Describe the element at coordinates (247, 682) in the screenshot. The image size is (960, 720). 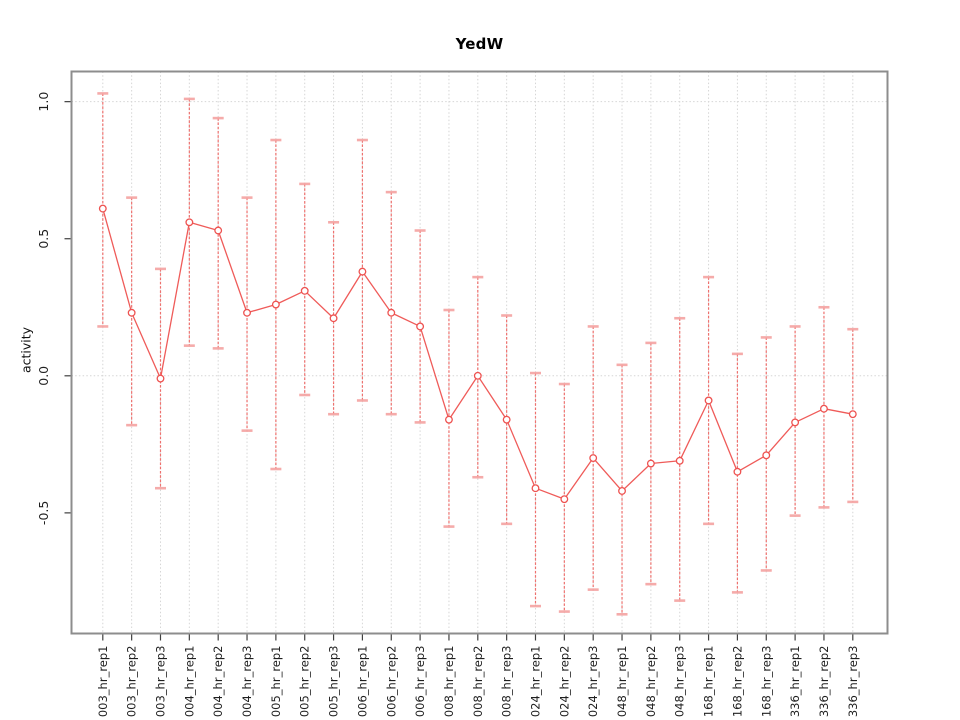
I see `x-tick-label: 004_hr_rep3` at that location.